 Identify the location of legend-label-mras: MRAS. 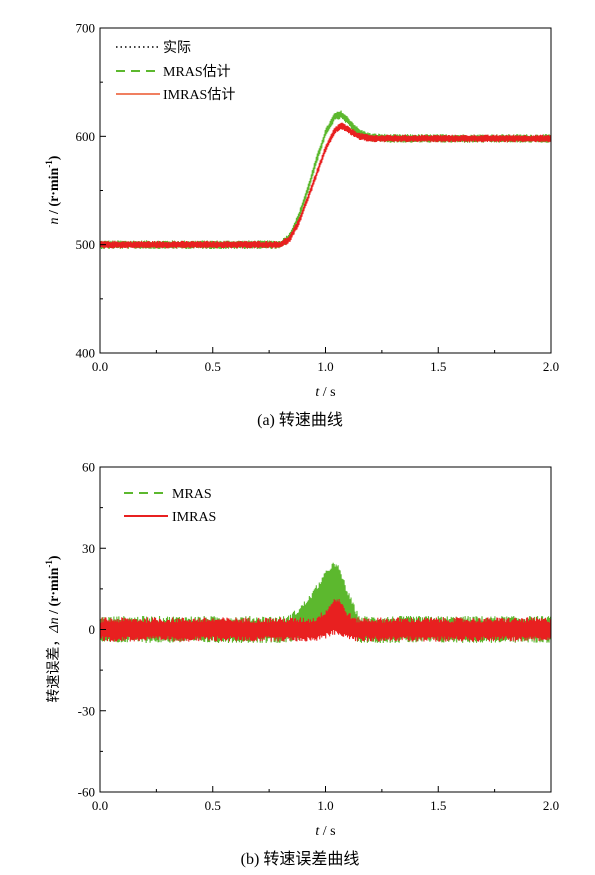
(192, 494).